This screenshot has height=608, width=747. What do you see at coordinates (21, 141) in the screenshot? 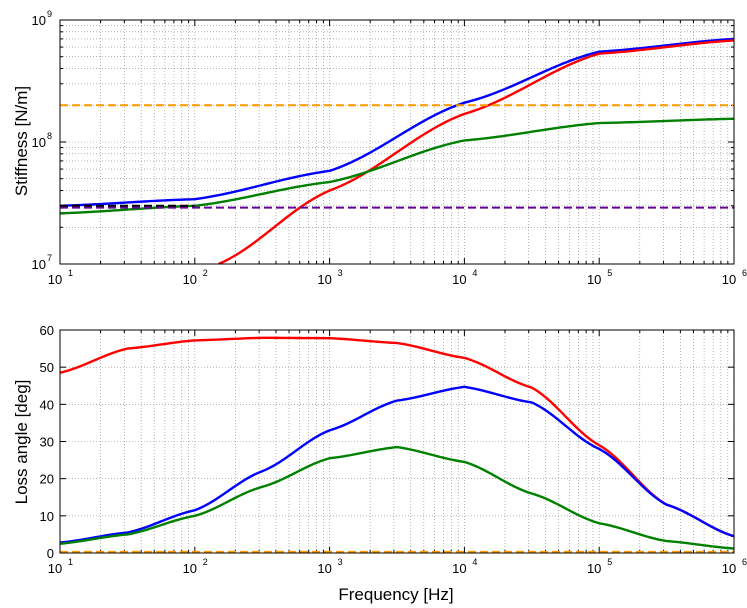
I see `stiffness-y-axis-label: Stiffness [N/m]` at bounding box center [21, 141].